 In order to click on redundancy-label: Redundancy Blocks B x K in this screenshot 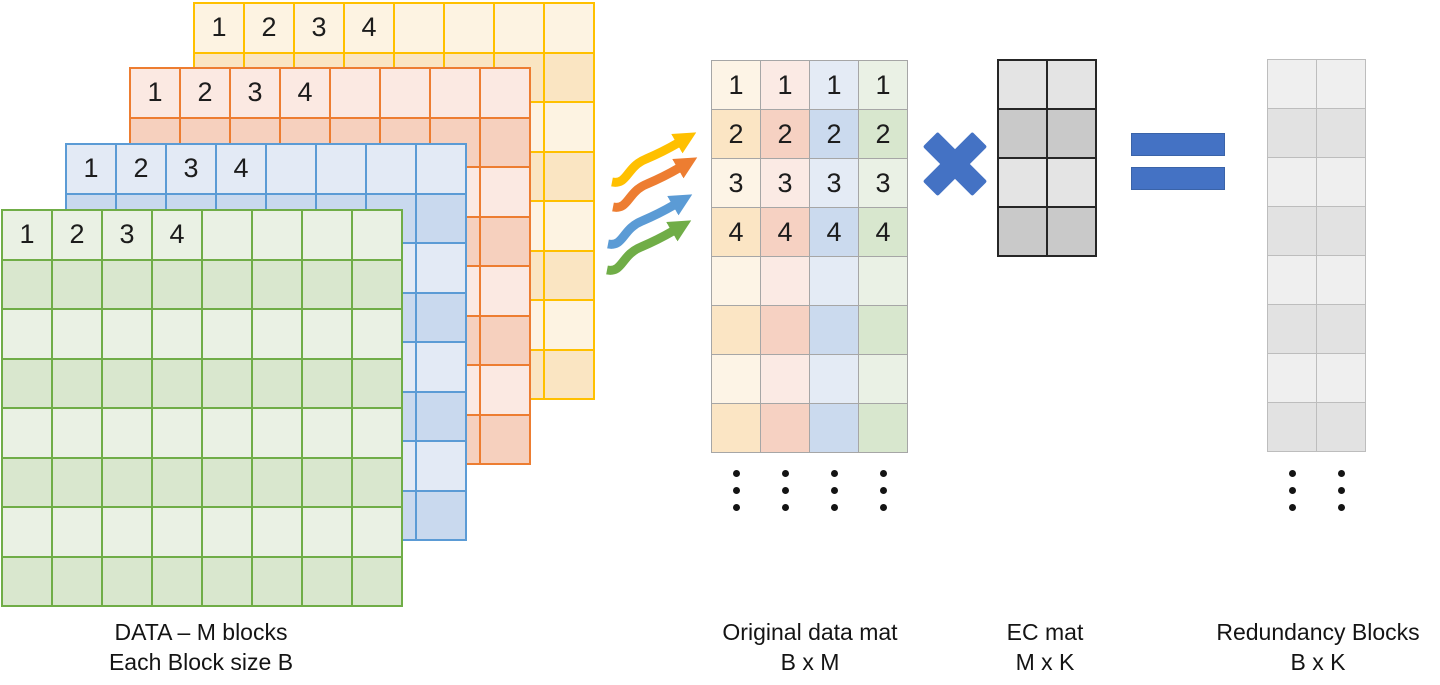, I will do `click(1313, 647)`.